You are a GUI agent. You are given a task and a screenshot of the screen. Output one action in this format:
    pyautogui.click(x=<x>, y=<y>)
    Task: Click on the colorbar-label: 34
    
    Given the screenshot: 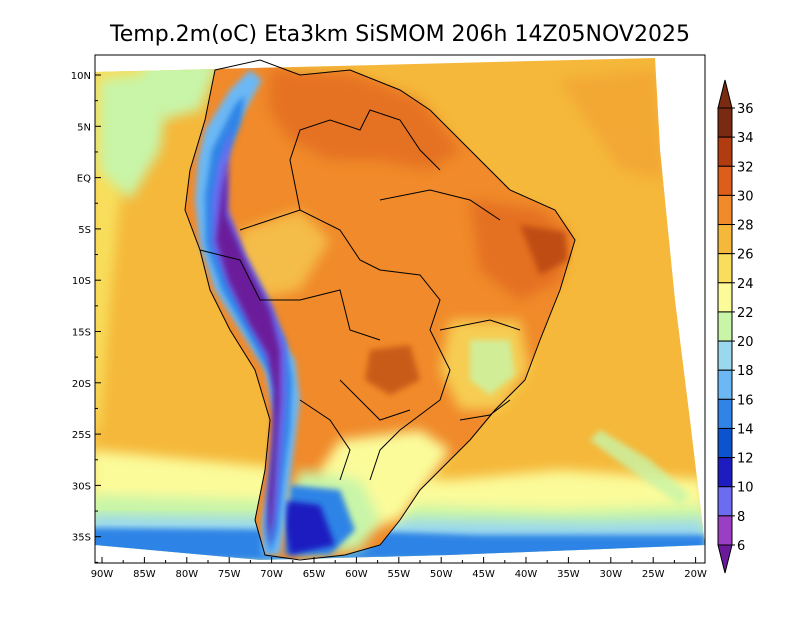 What is the action you would take?
    pyautogui.click(x=745, y=138)
    